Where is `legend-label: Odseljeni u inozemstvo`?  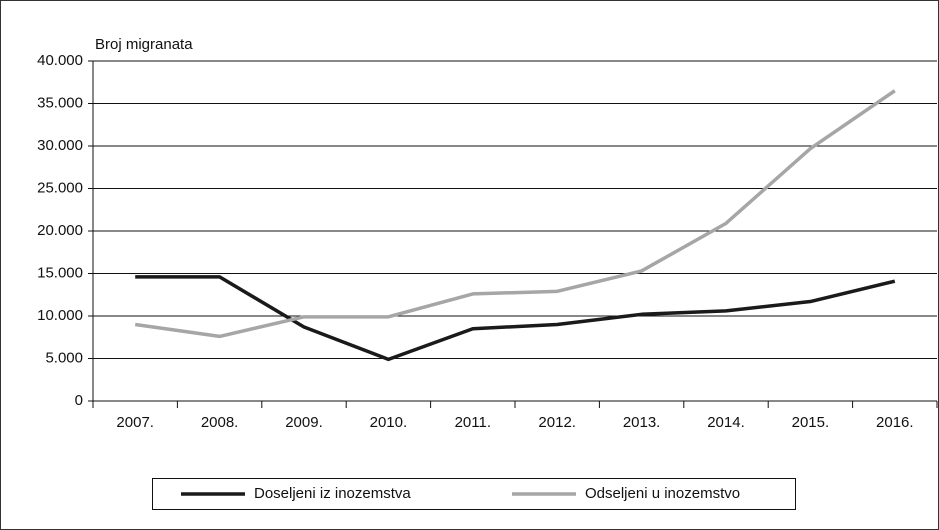 legend-label: Odseljeni u inozemstvo is located at coordinates (662, 493).